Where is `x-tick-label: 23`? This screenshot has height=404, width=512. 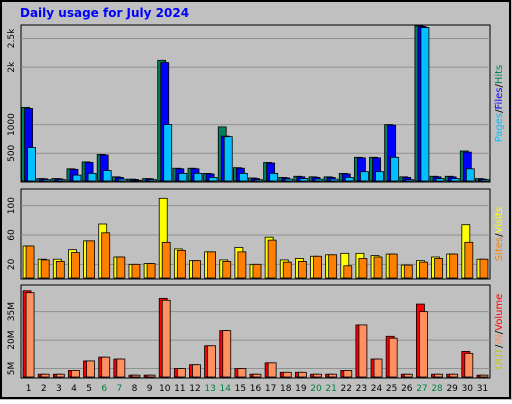 x-tick-label: 23 is located at coordinates (361, 389).